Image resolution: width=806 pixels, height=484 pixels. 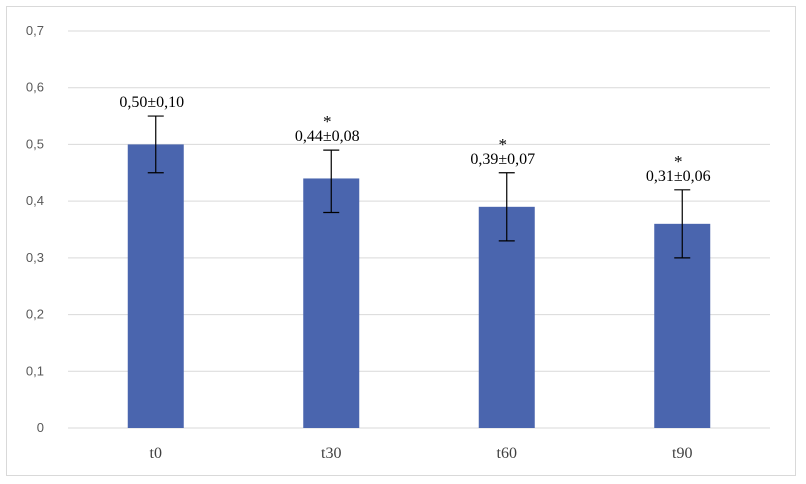 What do you see at coordinates (35, 257) in the screenshot?
I see `y-tick-label: 0,3` at bounding box center [35, 257].